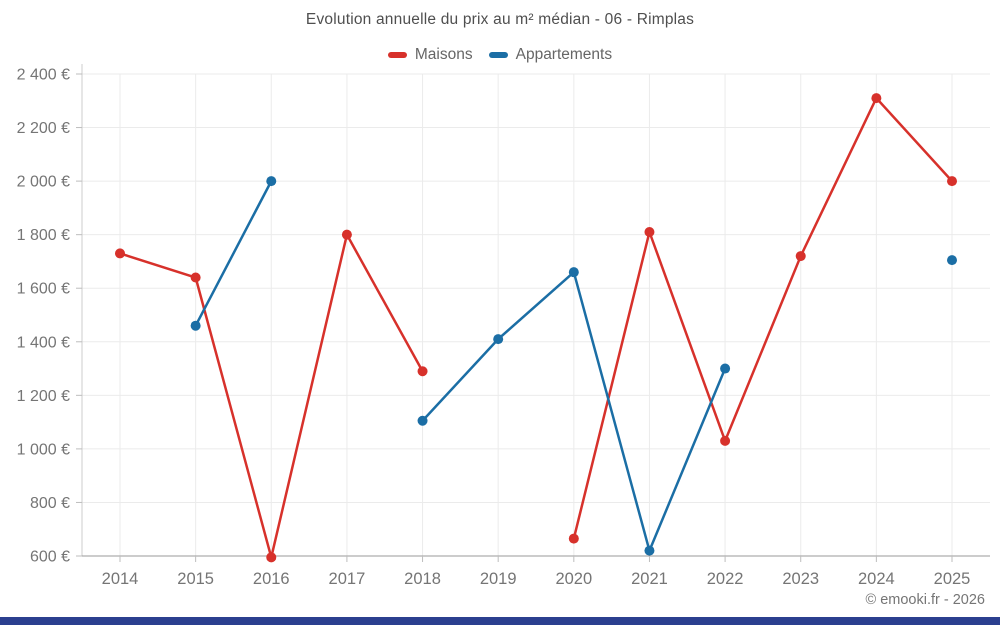  What do you see at coordinates (43, 75) in the screenshot?
I see `y-tick-label: 2 400 €` at bounding box center [43, 75].